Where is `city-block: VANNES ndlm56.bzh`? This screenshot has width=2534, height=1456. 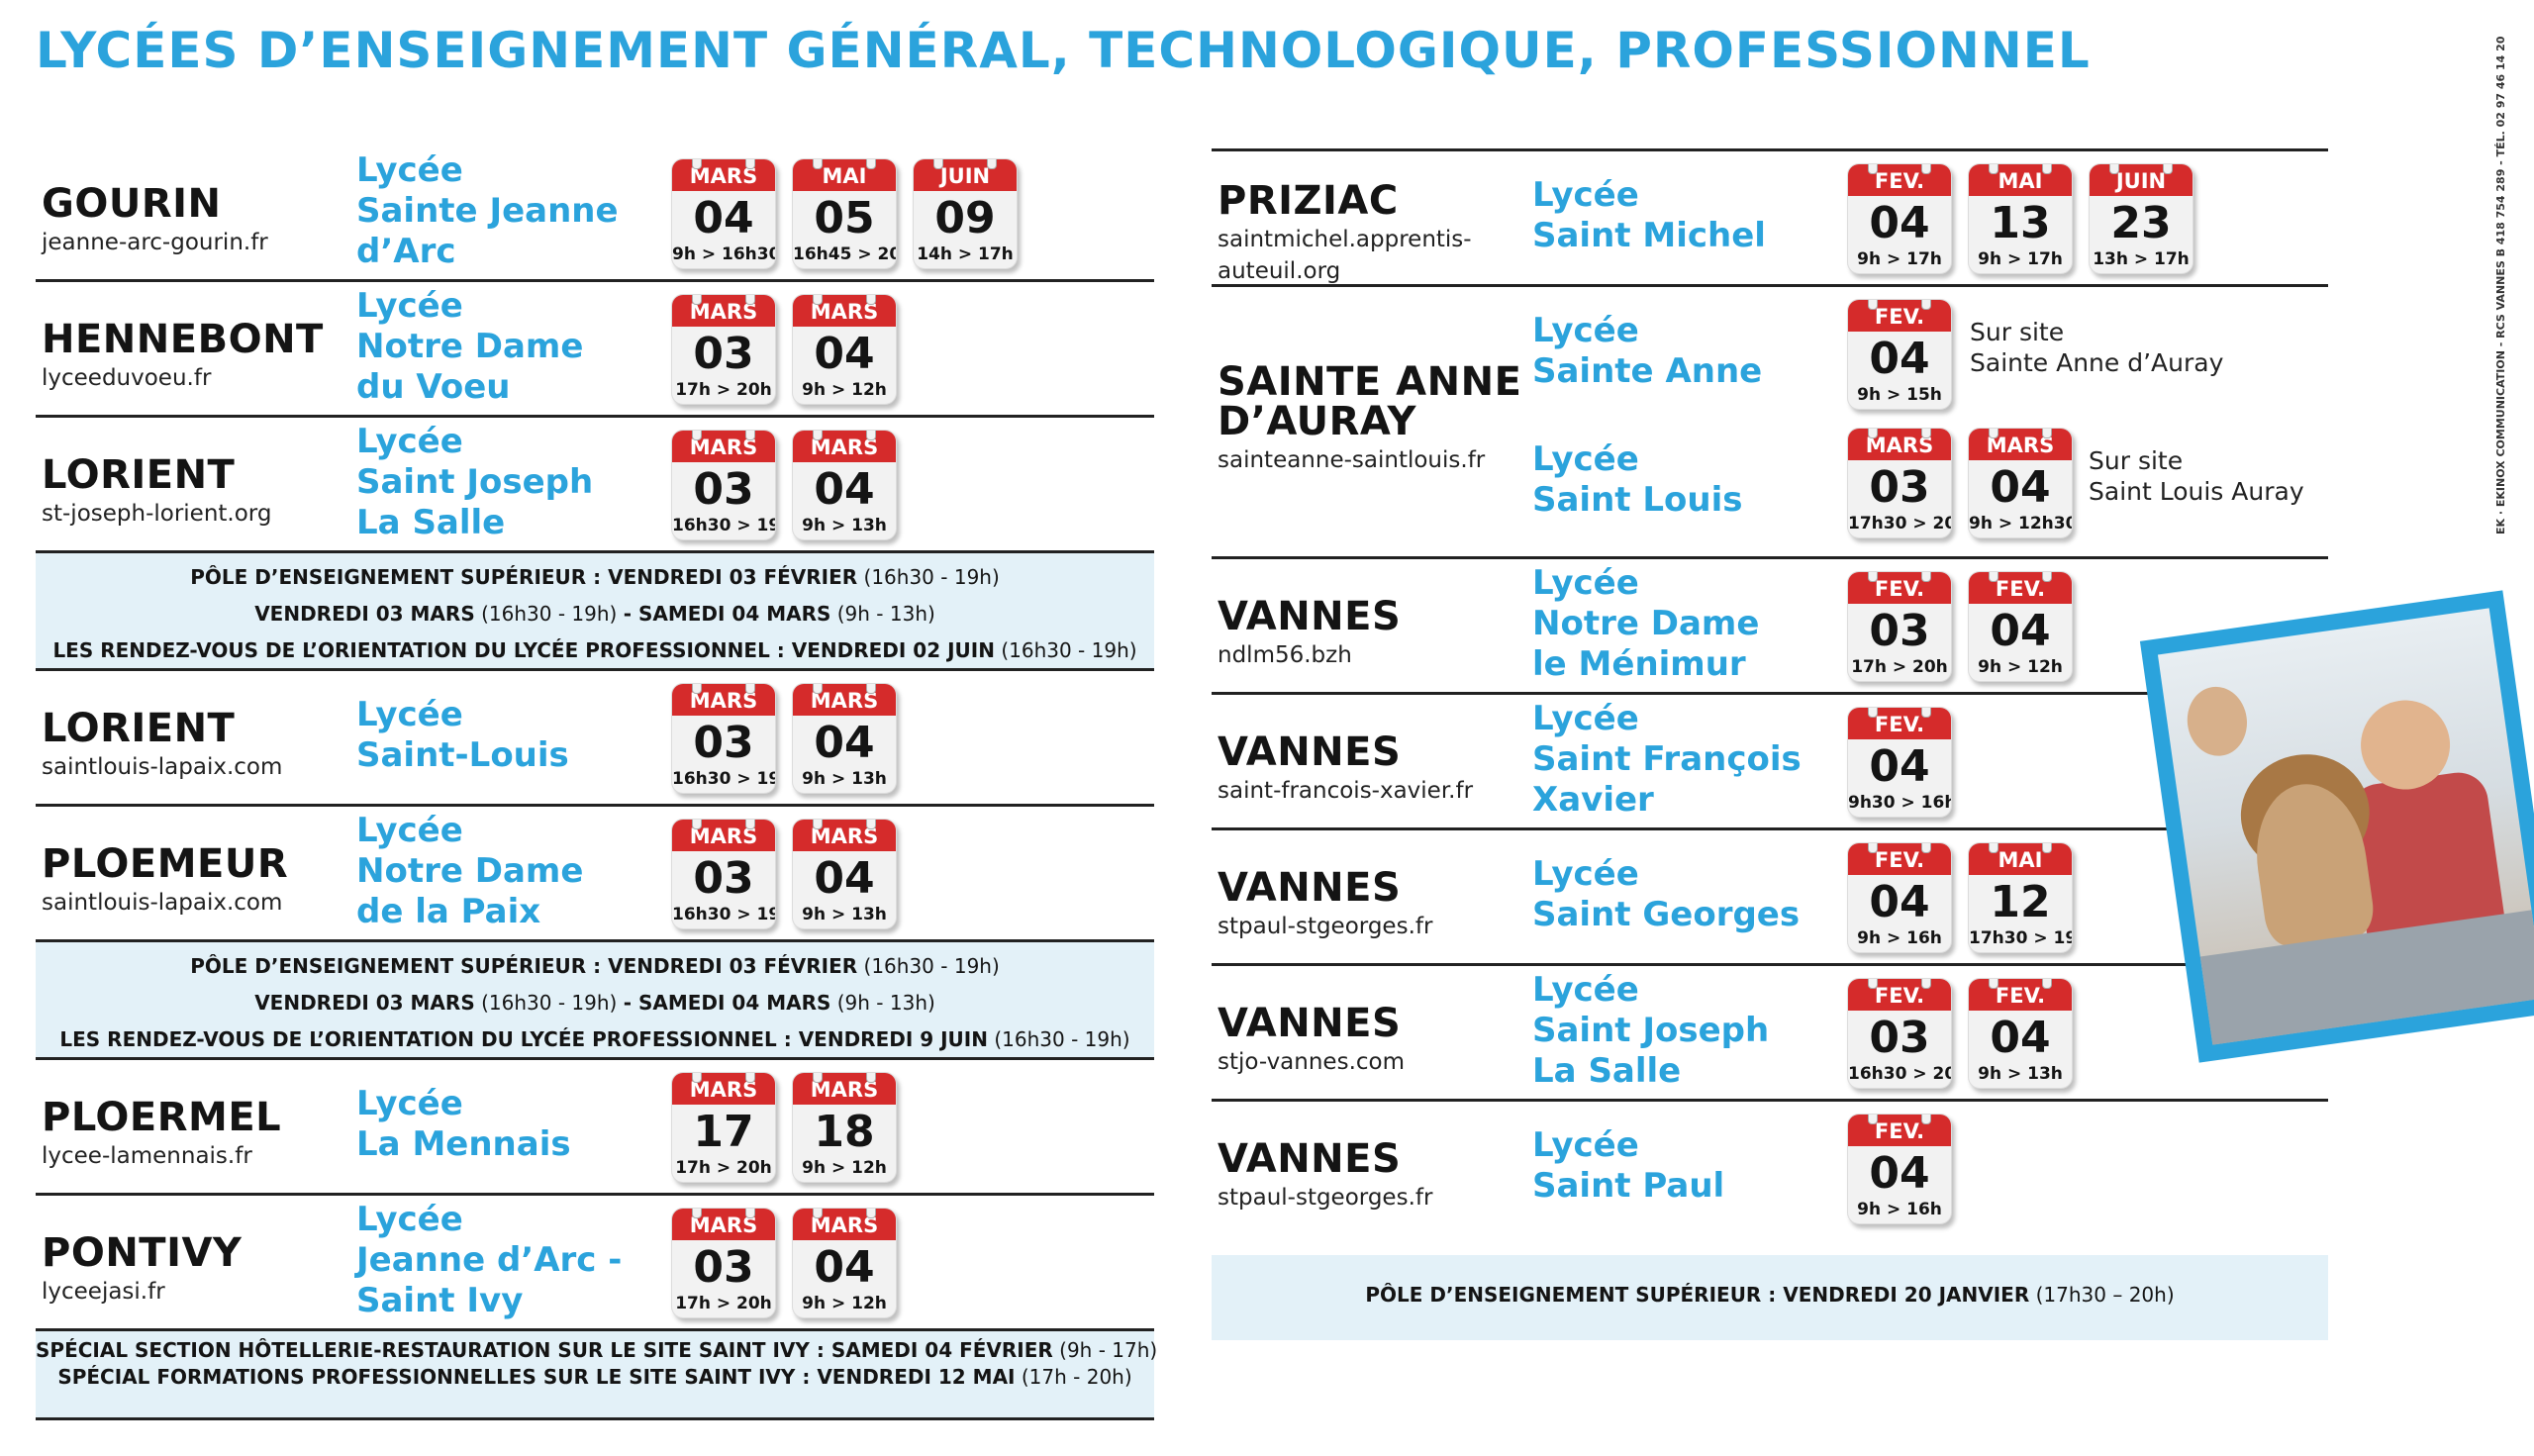
city-block: VANNES ndlm56.bzh is located at coordinates (1310, 632).